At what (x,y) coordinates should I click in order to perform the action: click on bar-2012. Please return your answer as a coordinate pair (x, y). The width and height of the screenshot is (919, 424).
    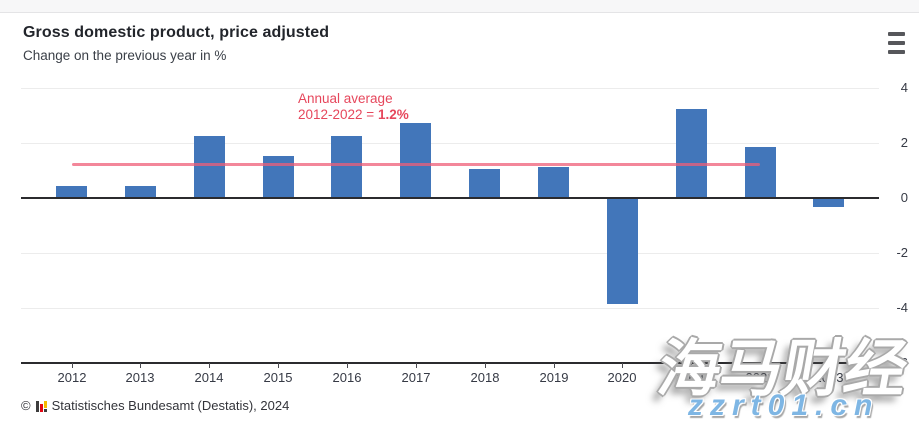
    Looking at the image, I should click on (71, 191).